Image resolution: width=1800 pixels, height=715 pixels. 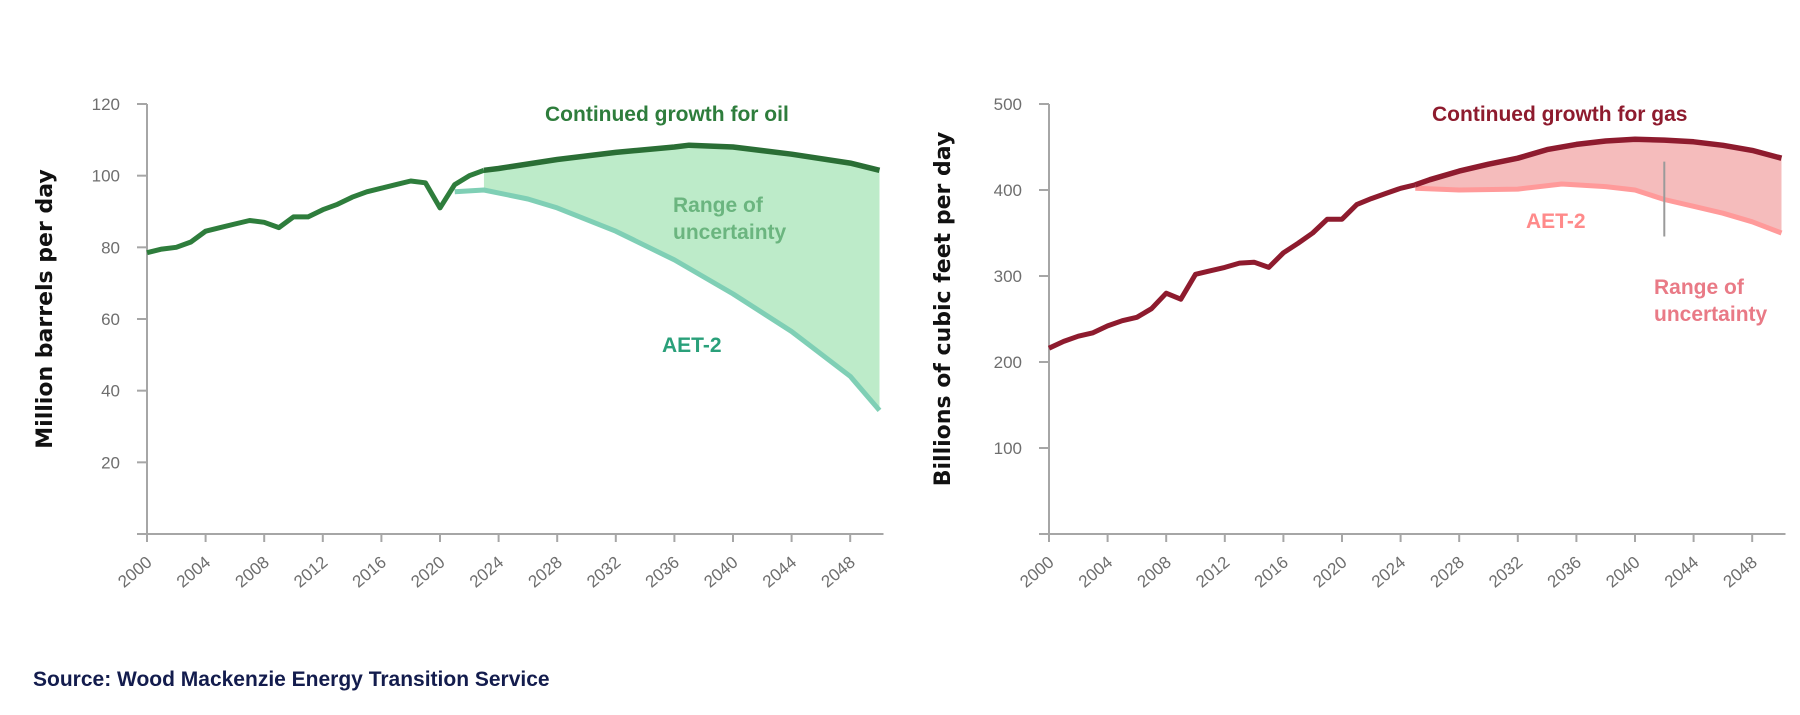 I want to click on annotation-continued-growth: Continued growth for gas, so click(x=1559, y=114).